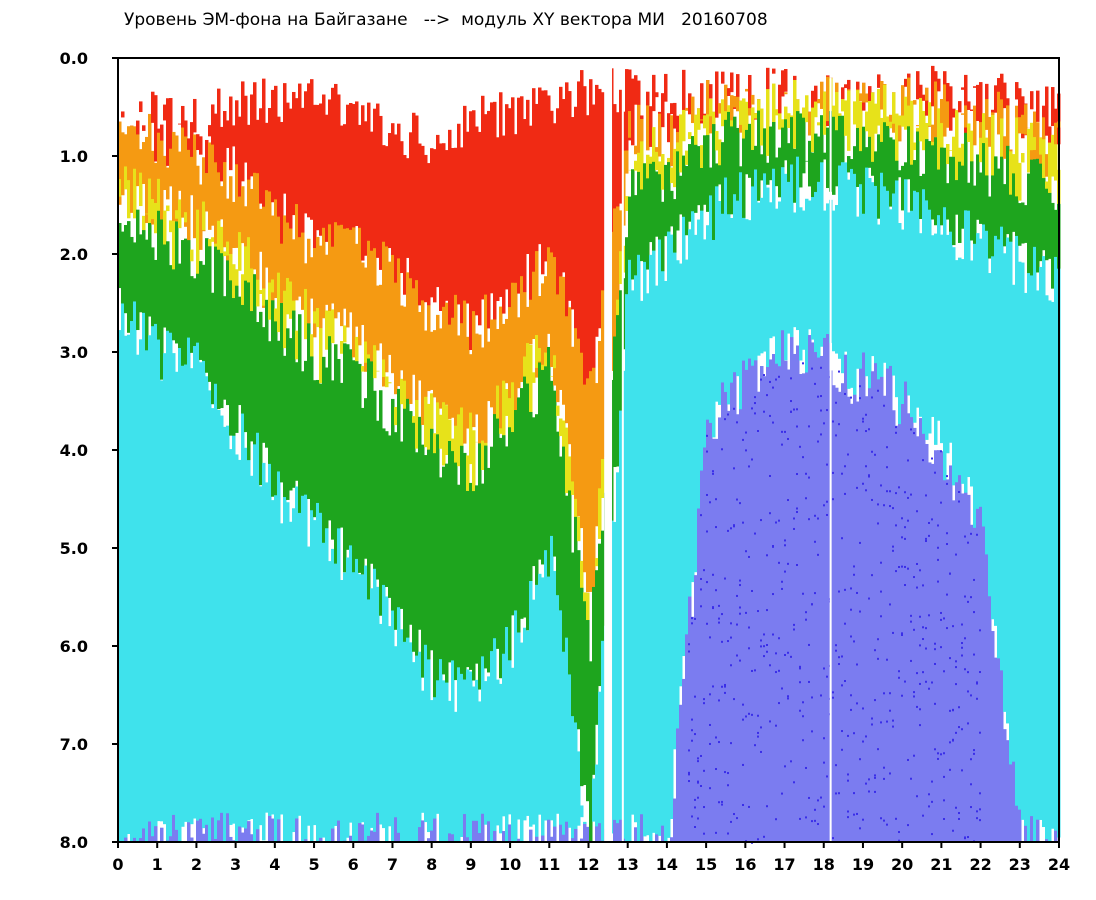  I want to click on y-tick-label: 7.0, so click(74, 744).